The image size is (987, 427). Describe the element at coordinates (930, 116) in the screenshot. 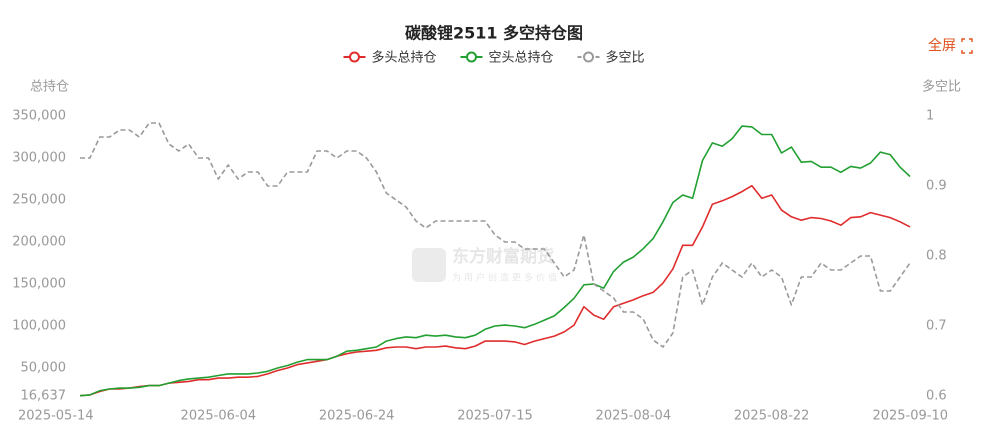

I see `y2-tick-label: 1` at that location.